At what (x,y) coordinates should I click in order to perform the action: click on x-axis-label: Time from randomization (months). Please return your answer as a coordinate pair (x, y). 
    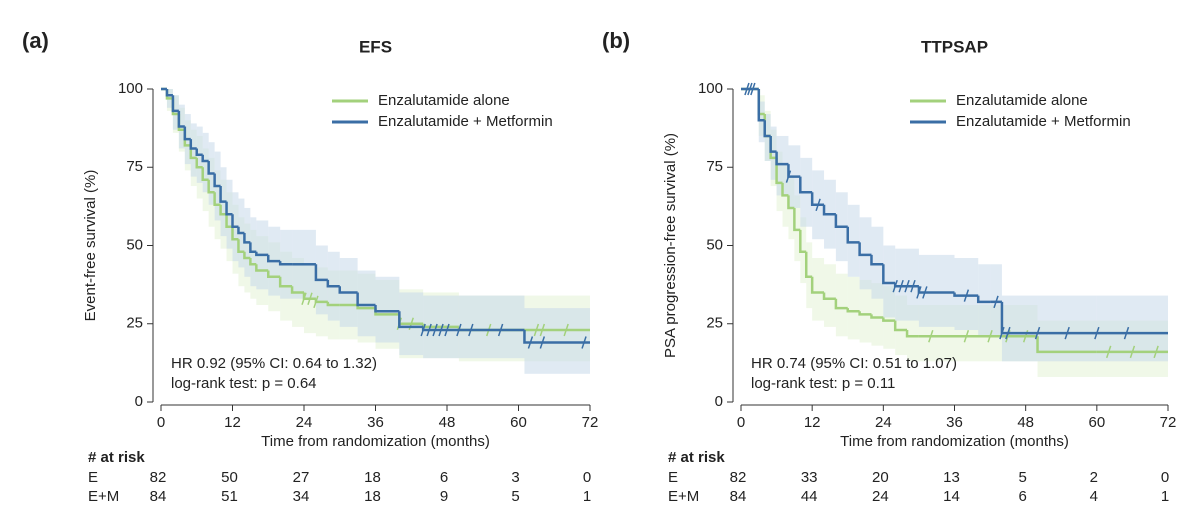
    Looking at the image, I should click on (375, 441).